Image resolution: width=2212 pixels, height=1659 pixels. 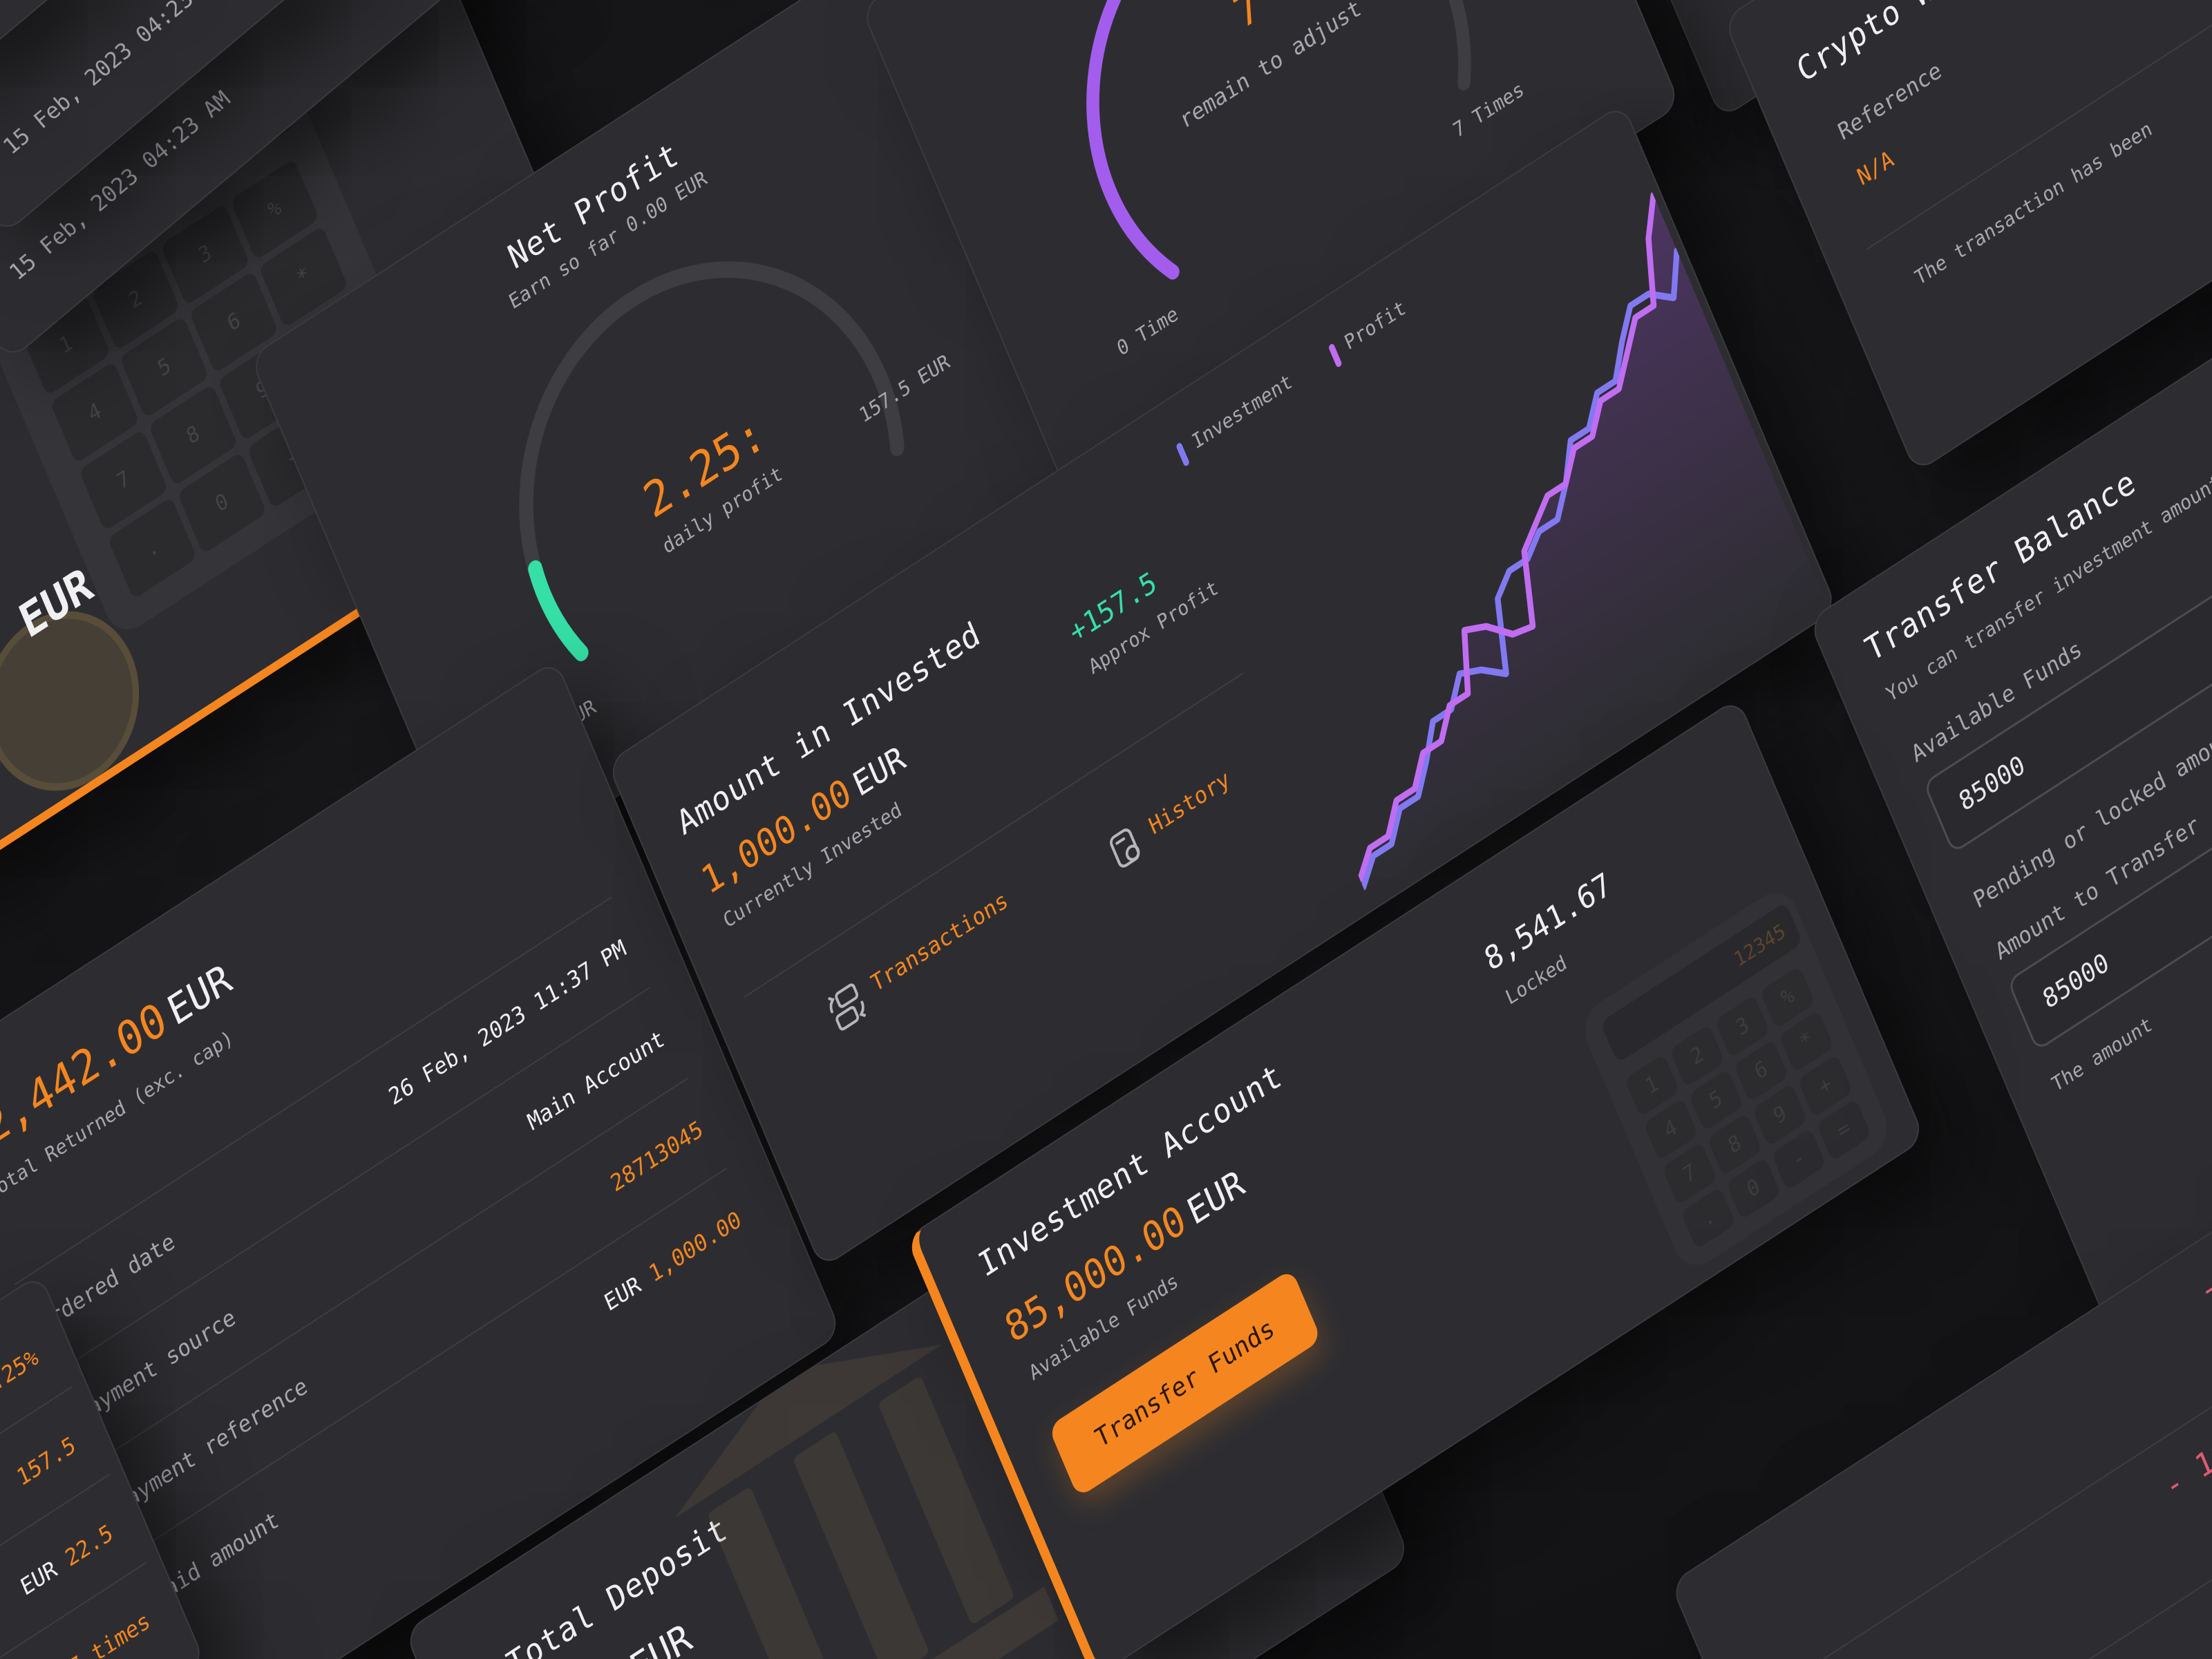 What do you see at coordinates (2033, 203) in the screenshot?
I see `crypto-note: The transaction has been` at bounding box center [2033, 203].